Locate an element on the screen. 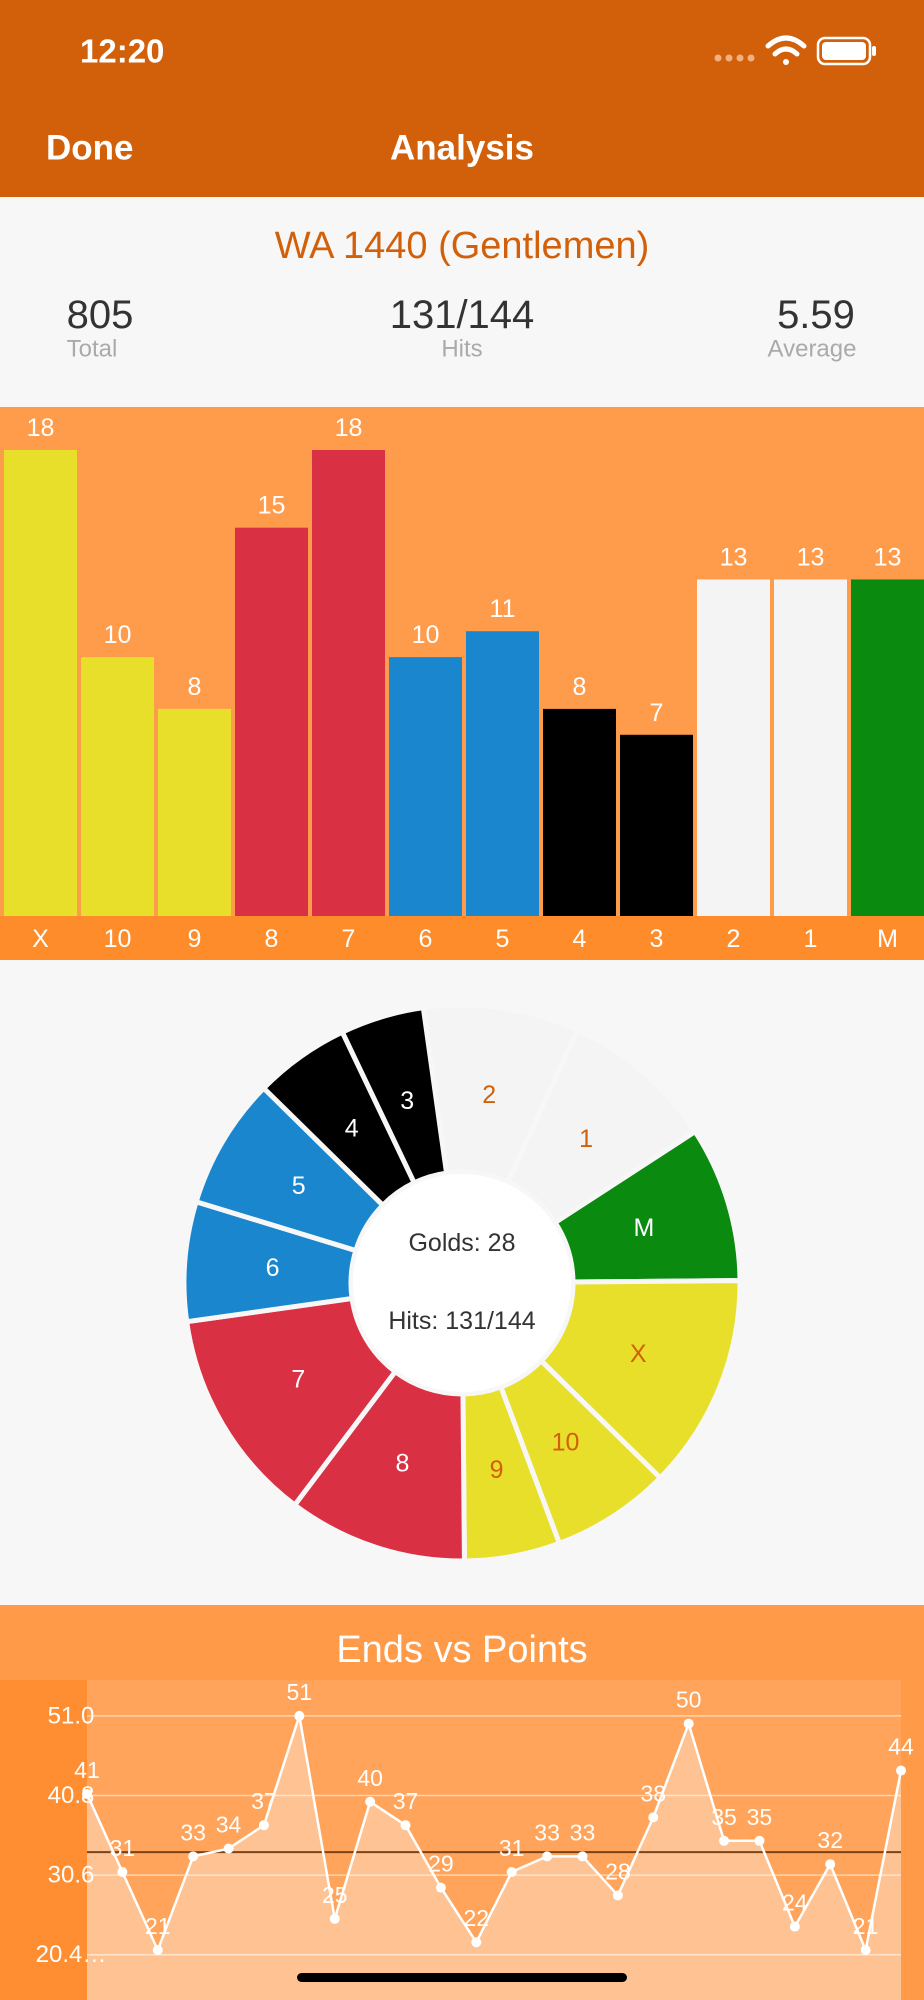 This screenshot has width=924, height=2000. bar-category-label: 7 is located at coordinates (349, 939).